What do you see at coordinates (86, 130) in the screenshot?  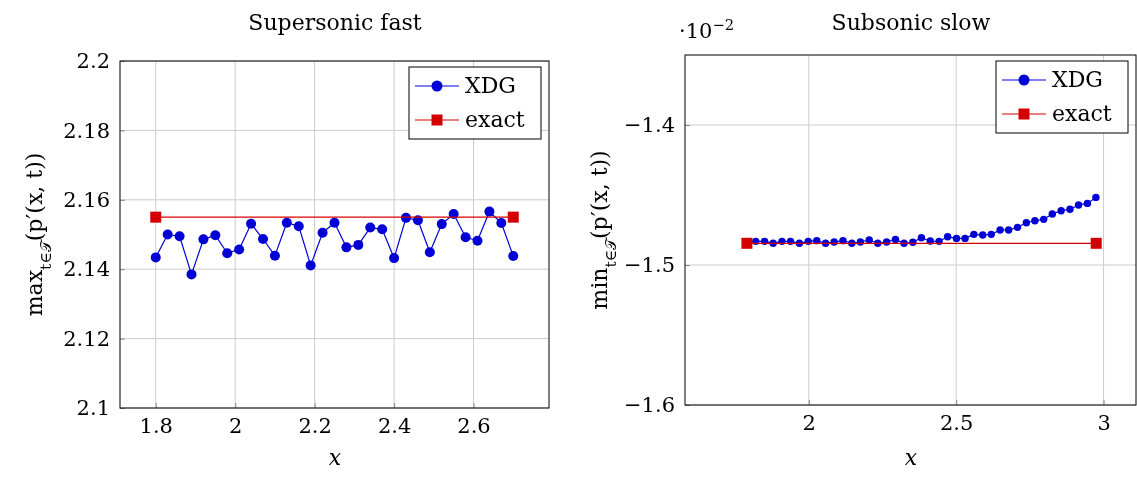 I see `y-tick-label: 2.18` at bounding box center [86, 130].